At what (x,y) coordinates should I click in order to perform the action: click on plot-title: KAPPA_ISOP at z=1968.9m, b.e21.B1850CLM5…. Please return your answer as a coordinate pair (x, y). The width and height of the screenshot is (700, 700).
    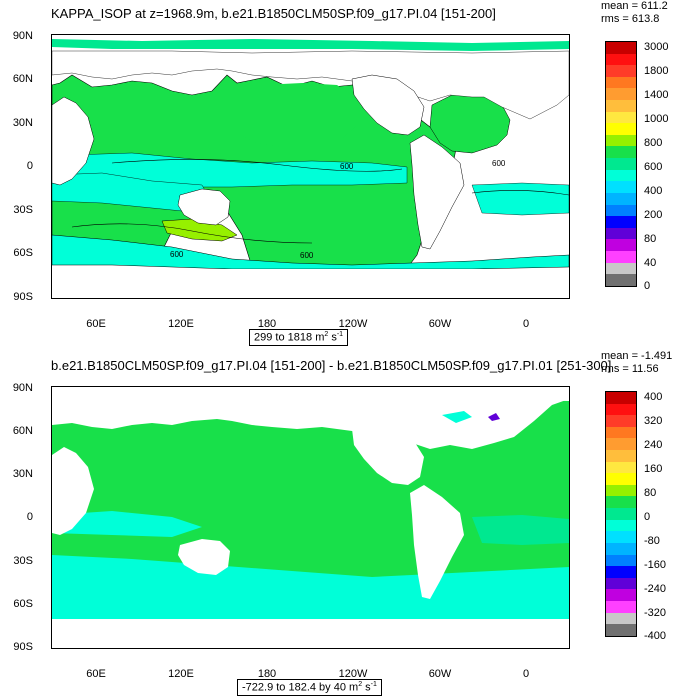
    Looking at the image, I should click on (273, 13).